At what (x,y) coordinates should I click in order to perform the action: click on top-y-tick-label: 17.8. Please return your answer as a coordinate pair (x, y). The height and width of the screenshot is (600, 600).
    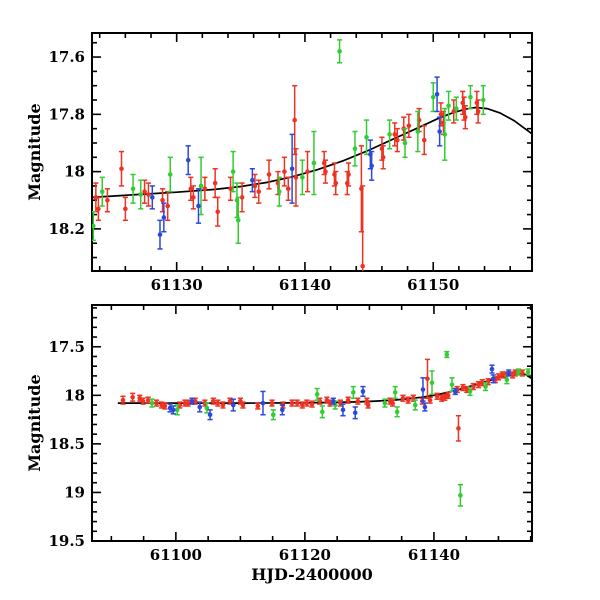
    Looking at the image, I should click on (66, 114).